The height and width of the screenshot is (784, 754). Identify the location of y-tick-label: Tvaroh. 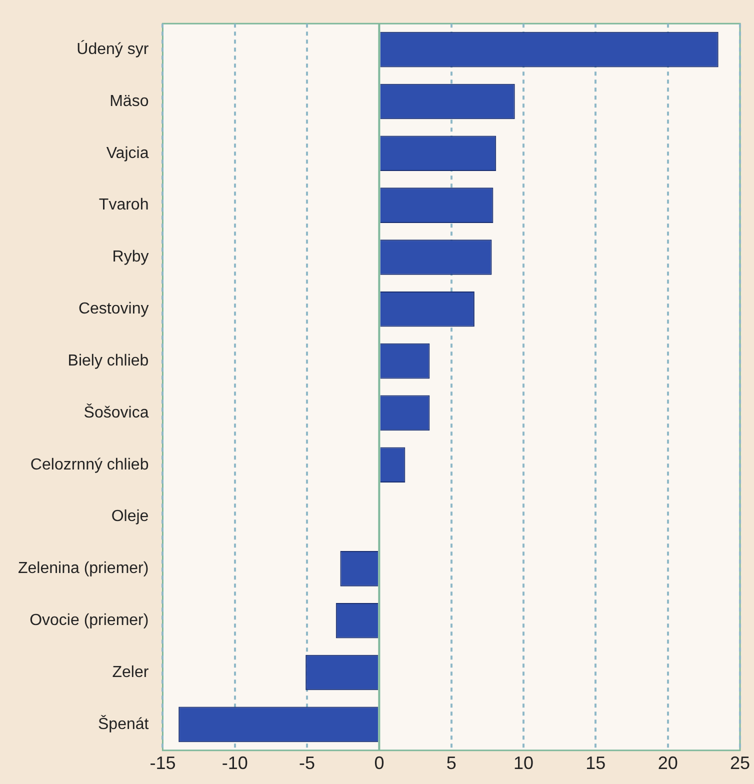
(123, 205).